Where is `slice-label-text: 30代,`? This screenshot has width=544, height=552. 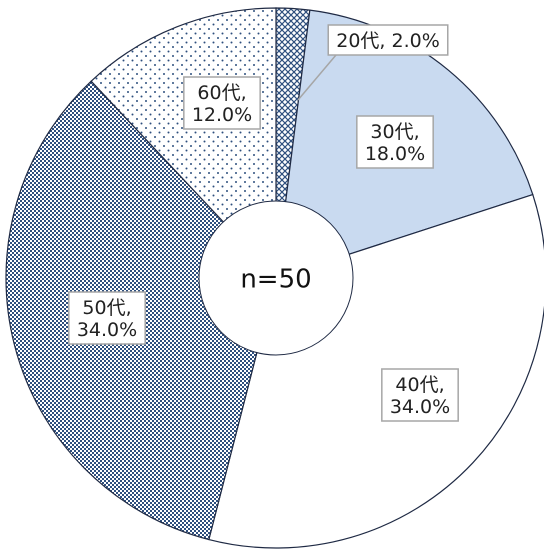 slice-label-text: 30代, is located at coordinates (394, 132).